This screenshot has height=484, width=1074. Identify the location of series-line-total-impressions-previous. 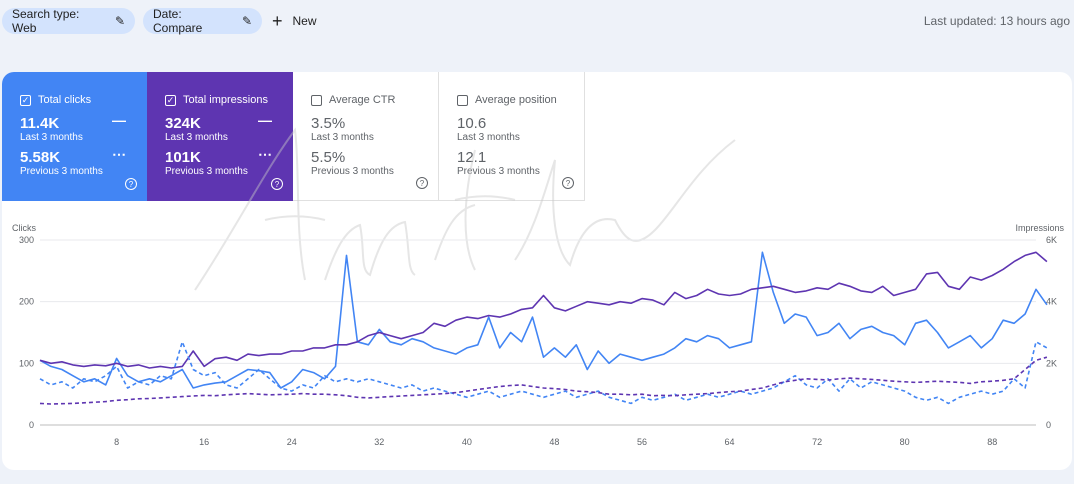
(543, 380).